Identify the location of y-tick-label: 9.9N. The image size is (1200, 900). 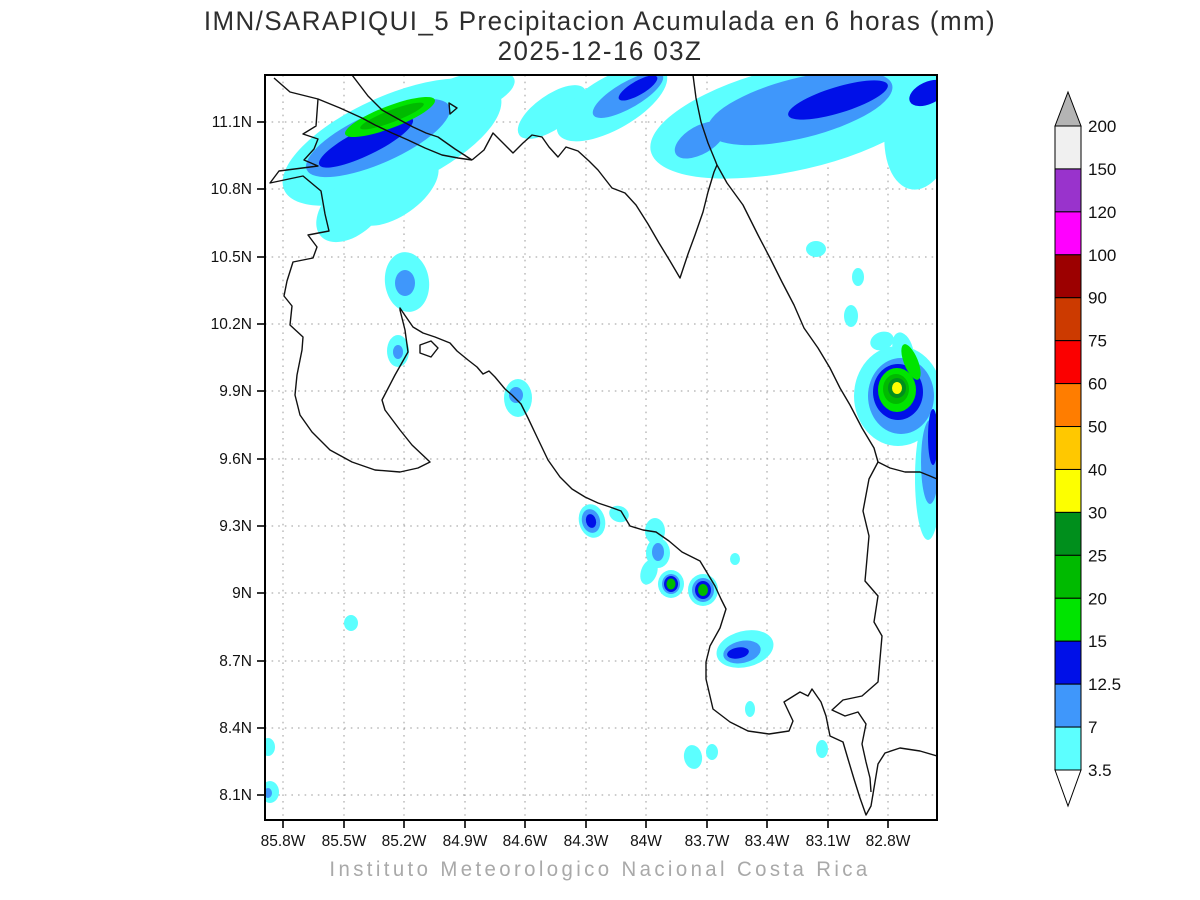
(235, 391).